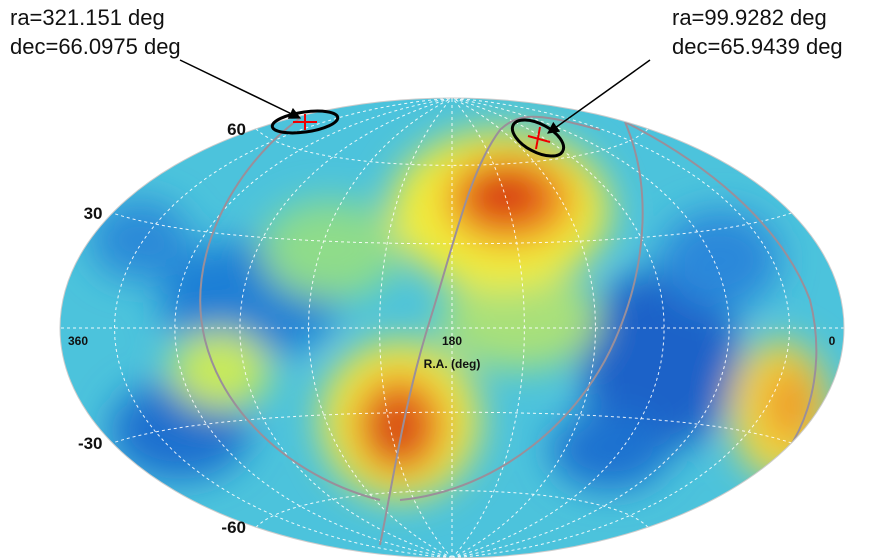 The width and height of the screenshot is (884, 558). I want to click on annotation: ra=99.9282 deg, so click(749, 17).